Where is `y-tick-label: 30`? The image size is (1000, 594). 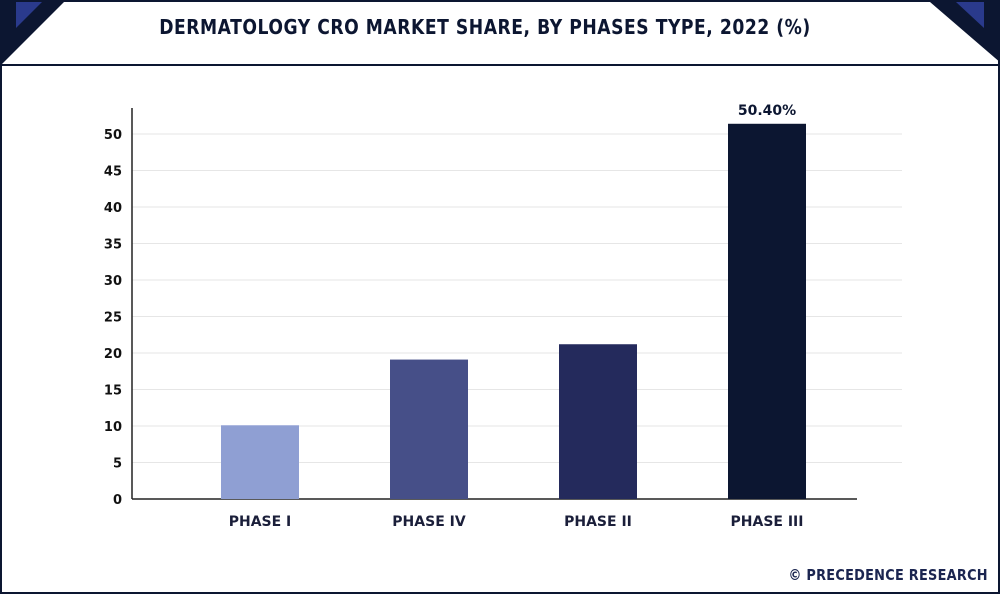
y-tick-label: 30 is located at coordinates (113, 281).